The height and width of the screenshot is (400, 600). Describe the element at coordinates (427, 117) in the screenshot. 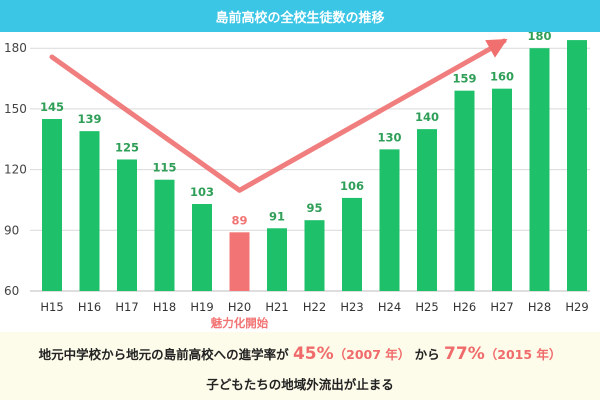

I see `data-label: 140` at that location.